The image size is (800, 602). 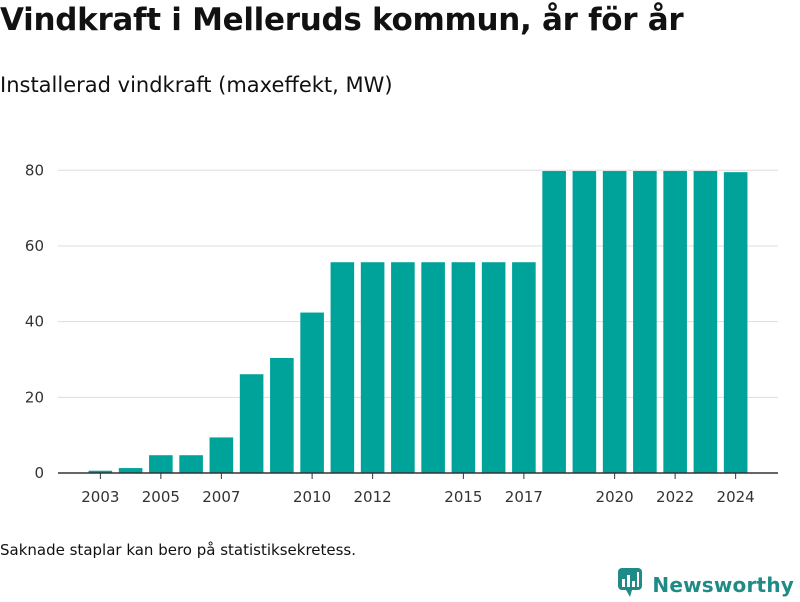 What do you see at coordinates (631, 585) in the screenshot?
I see `newsworthy-logo-icon` at bounding box center [631, 585].